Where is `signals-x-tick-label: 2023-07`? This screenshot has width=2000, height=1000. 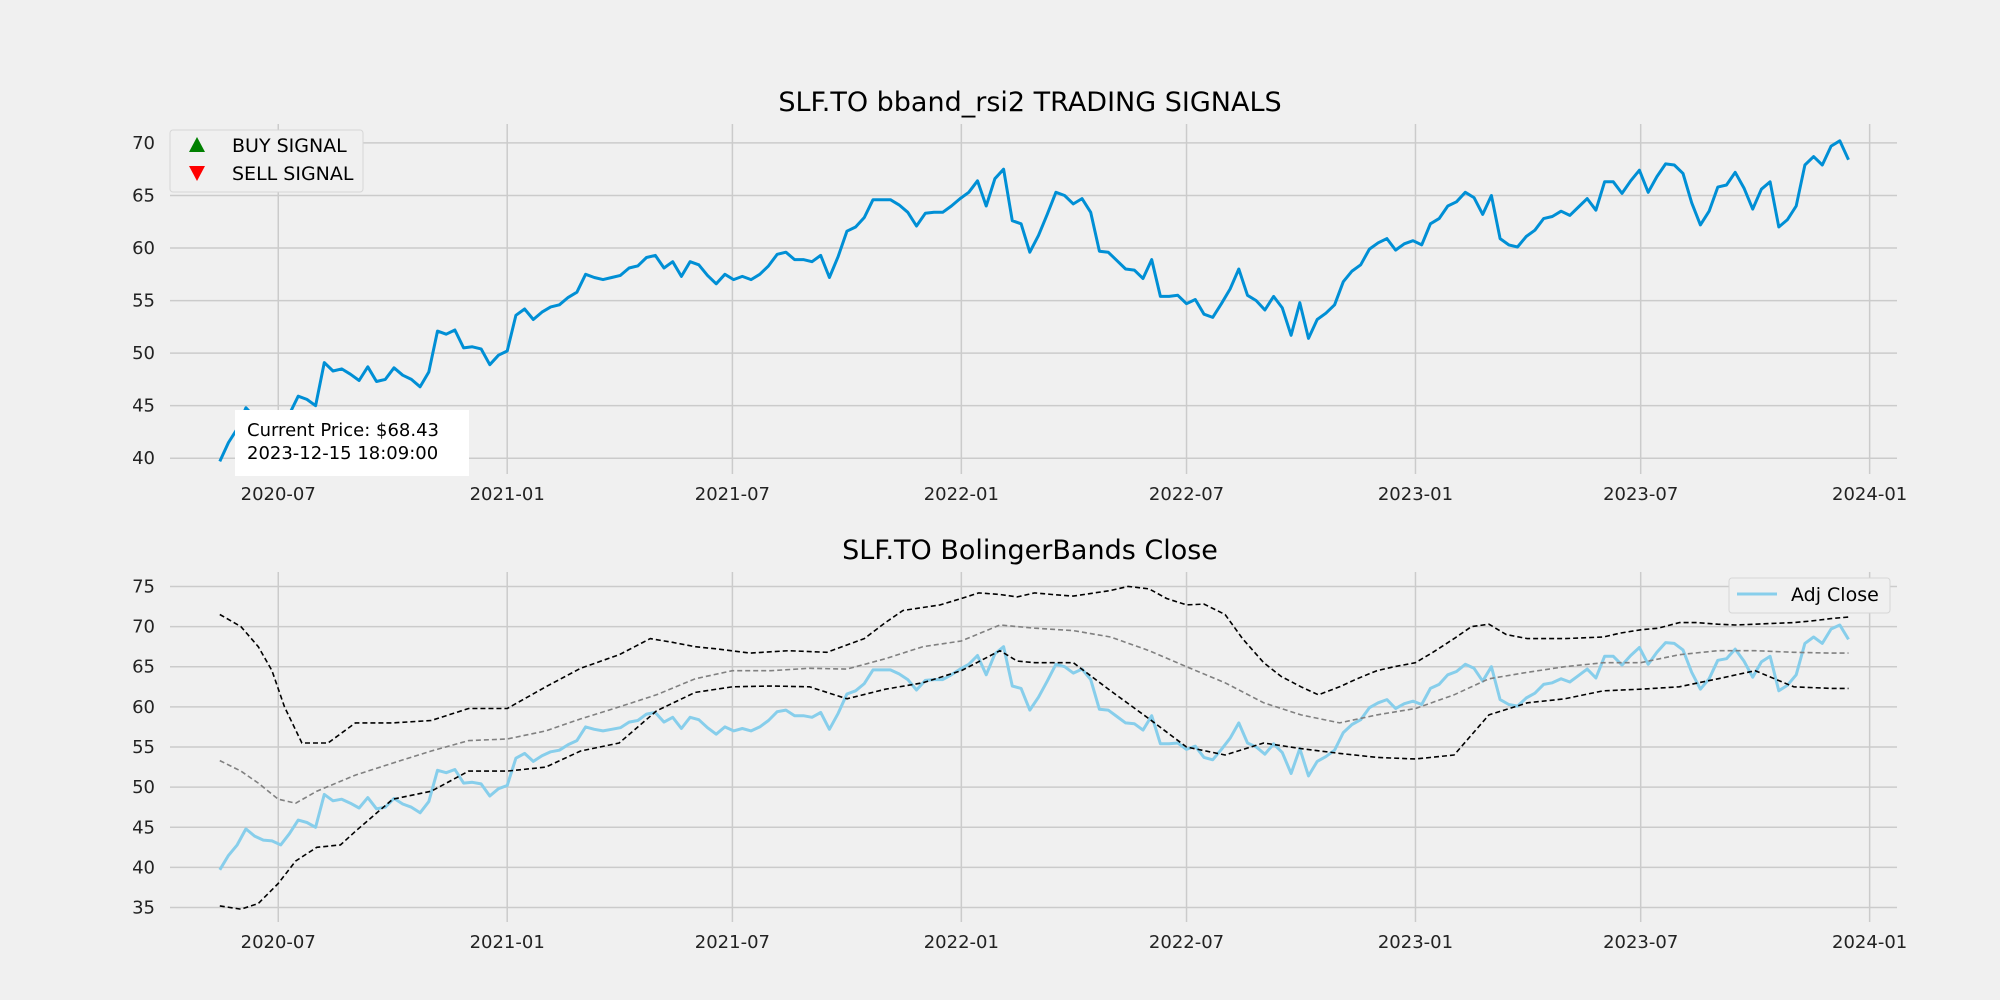 signals-x-tick-label: 2023-07 is located at coordinates (1640, 494).